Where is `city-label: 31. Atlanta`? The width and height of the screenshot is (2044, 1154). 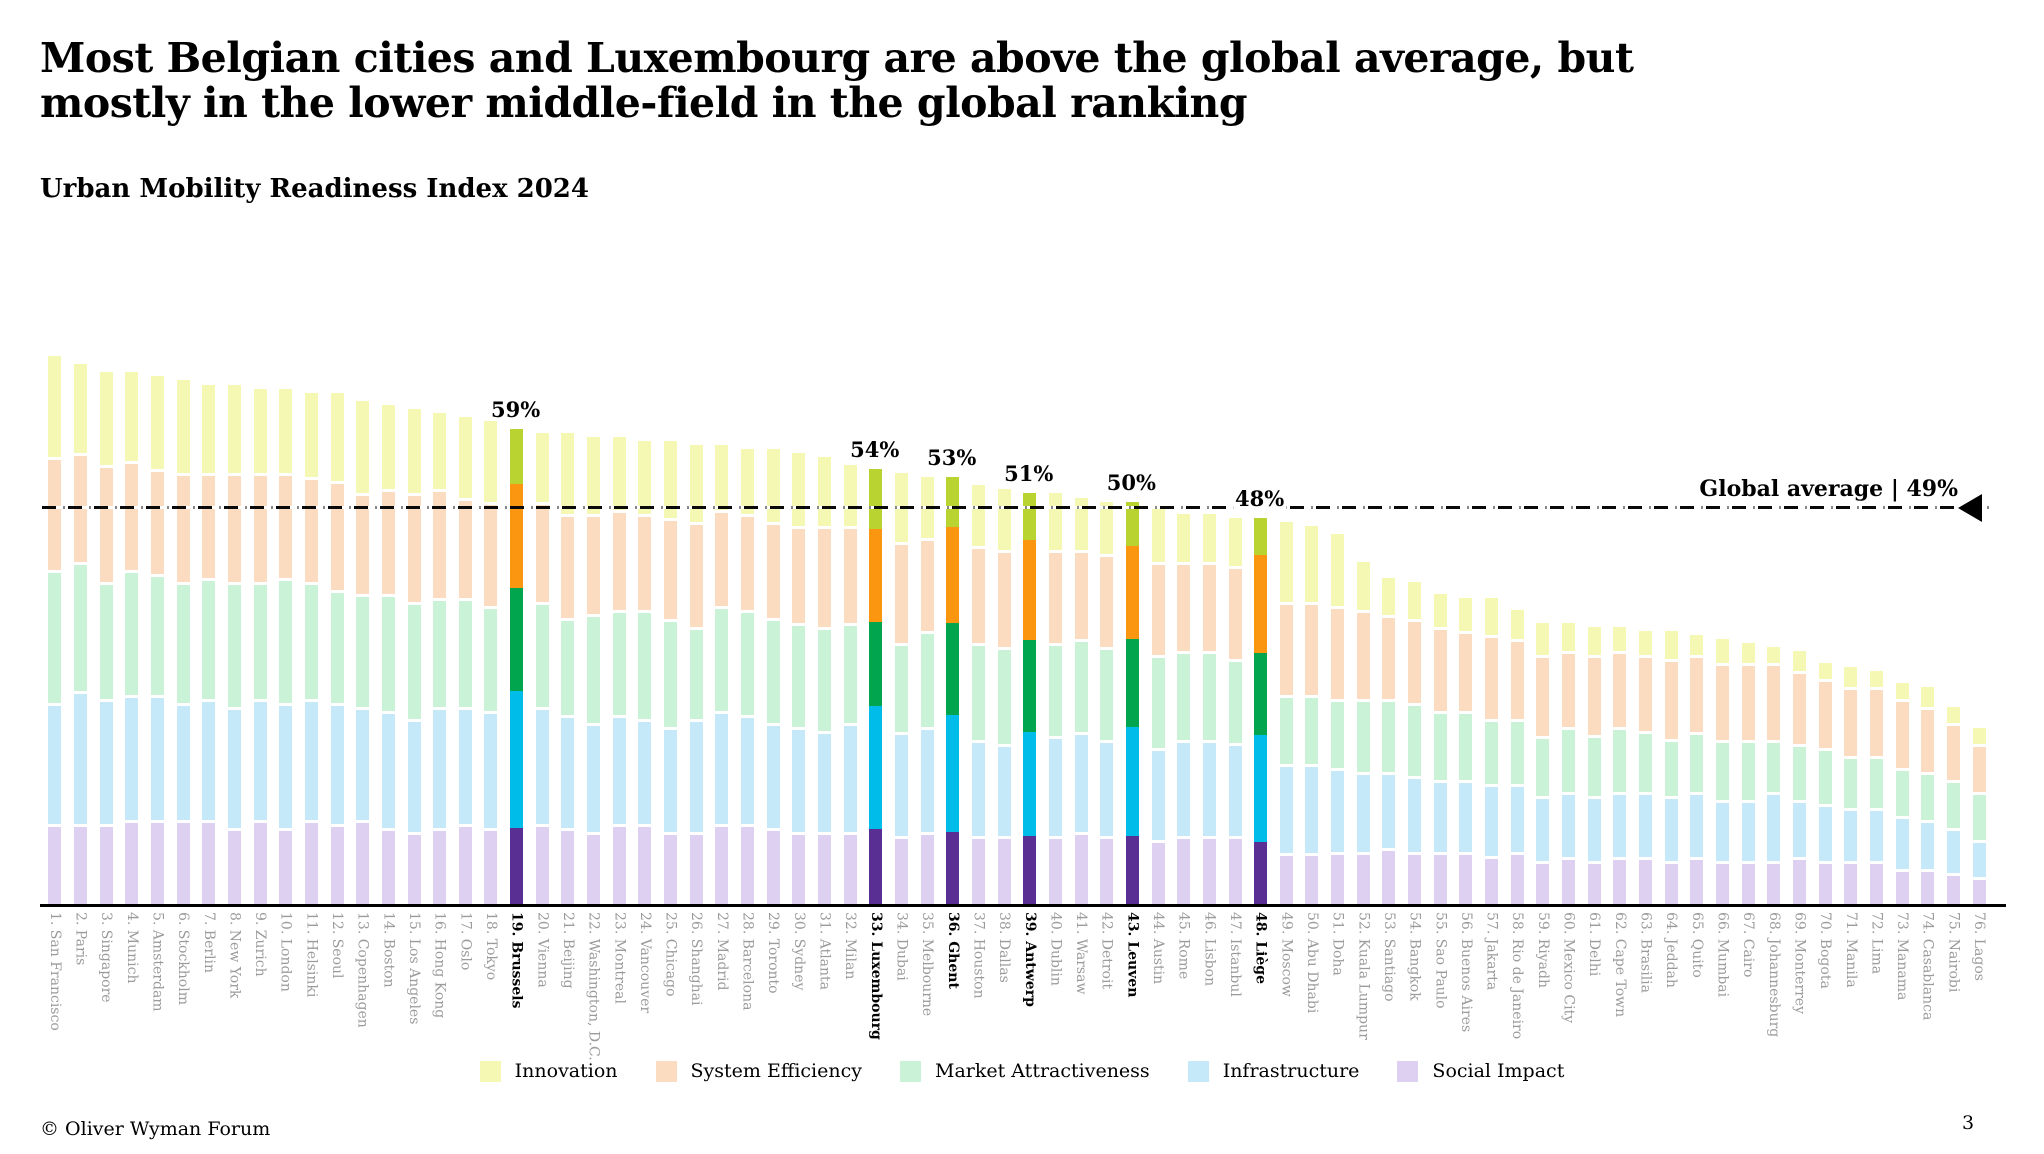 city-label: 31. Atlanta is located at coordinates (824, 951).